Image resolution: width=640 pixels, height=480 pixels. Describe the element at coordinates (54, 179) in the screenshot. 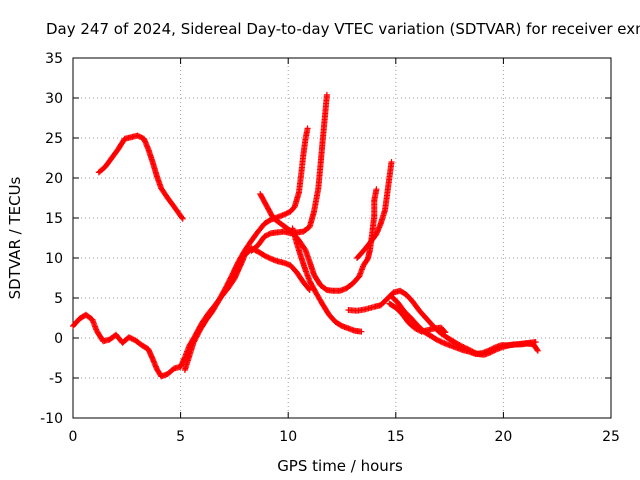

I see `y-tick-label: 20` at that location.